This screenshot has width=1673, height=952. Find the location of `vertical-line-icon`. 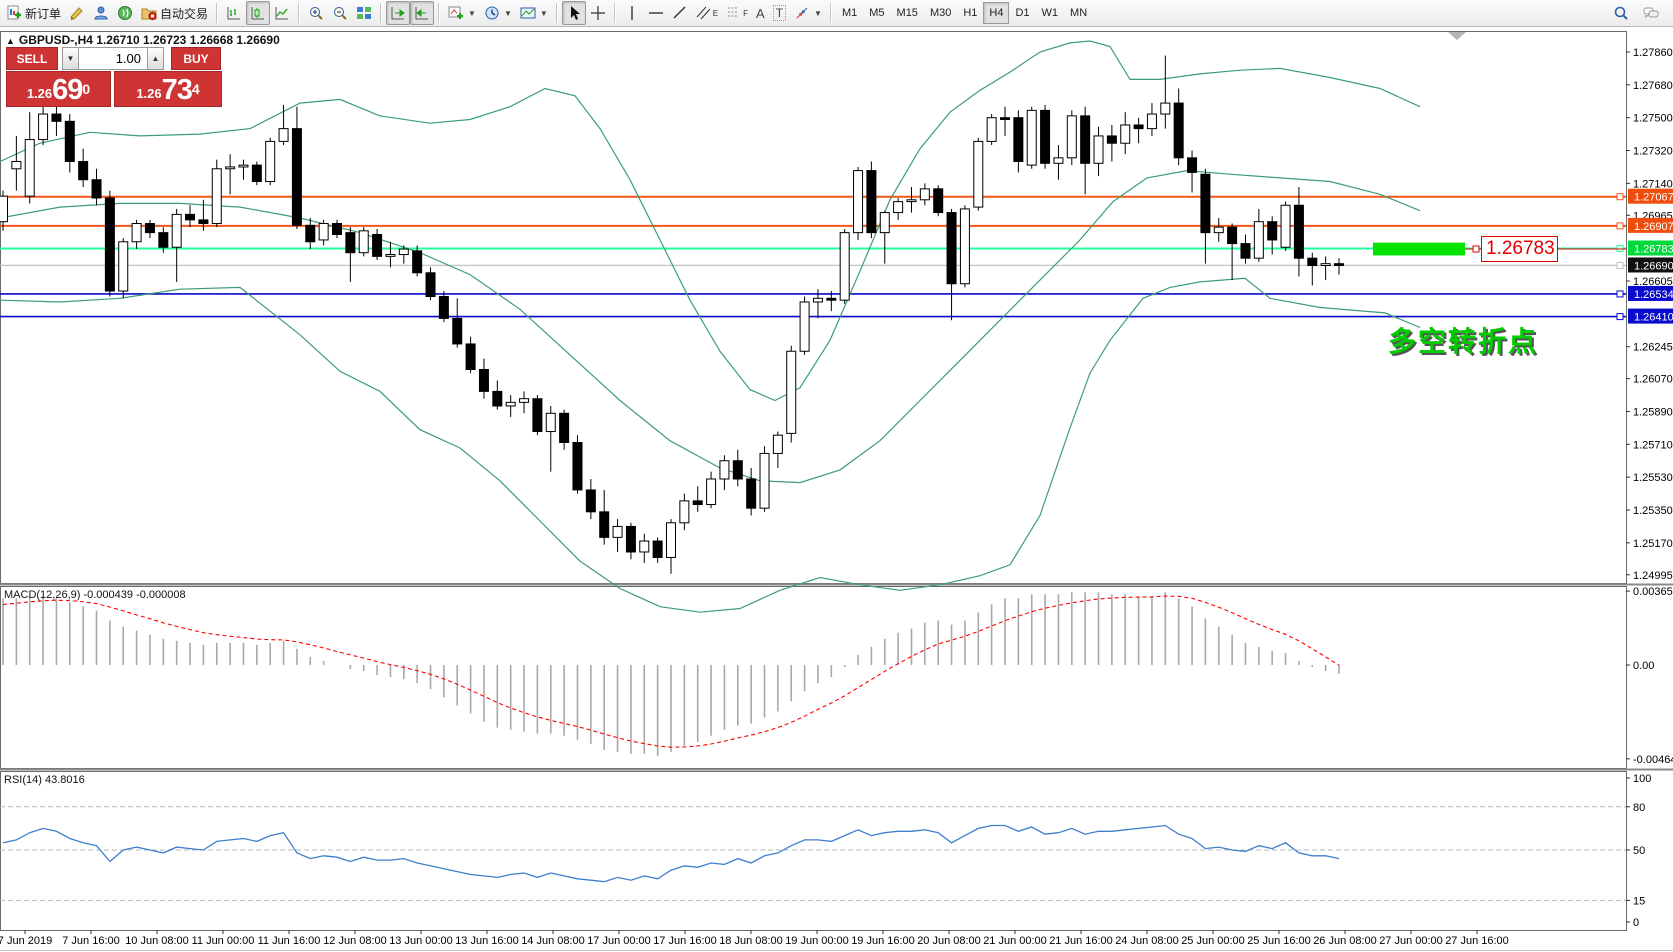

vertical-line-icon is located at coordinates (632, 13).